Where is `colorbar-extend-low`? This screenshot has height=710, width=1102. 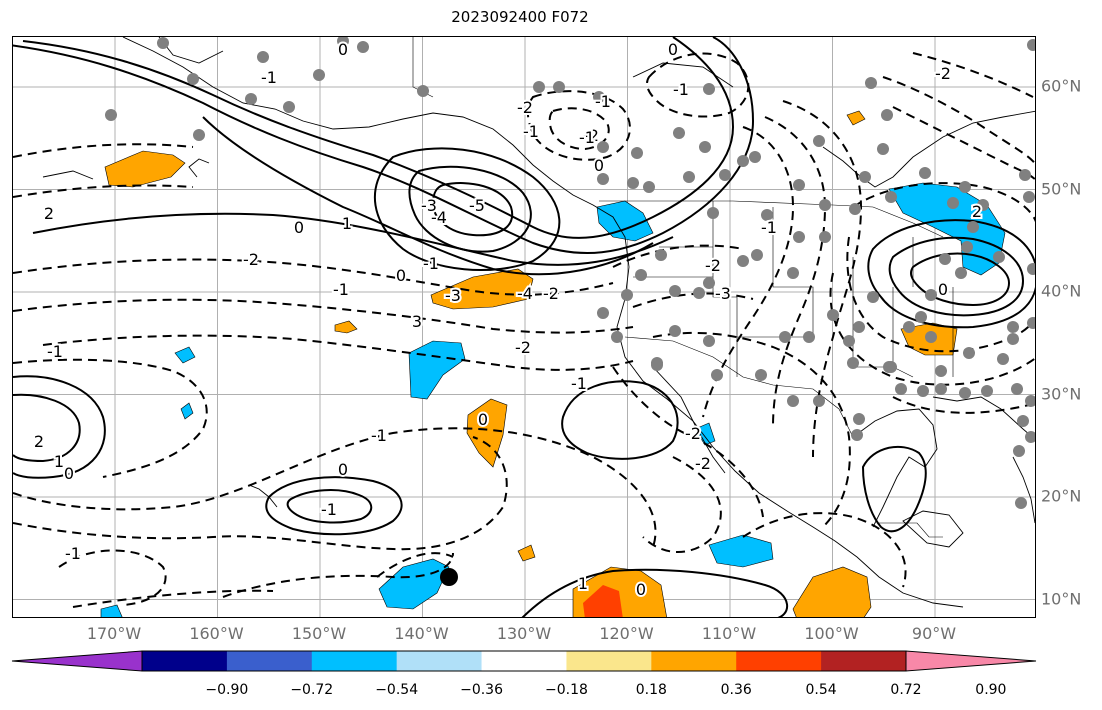 colorbar-extend-low is located at coordinates (77, 661).